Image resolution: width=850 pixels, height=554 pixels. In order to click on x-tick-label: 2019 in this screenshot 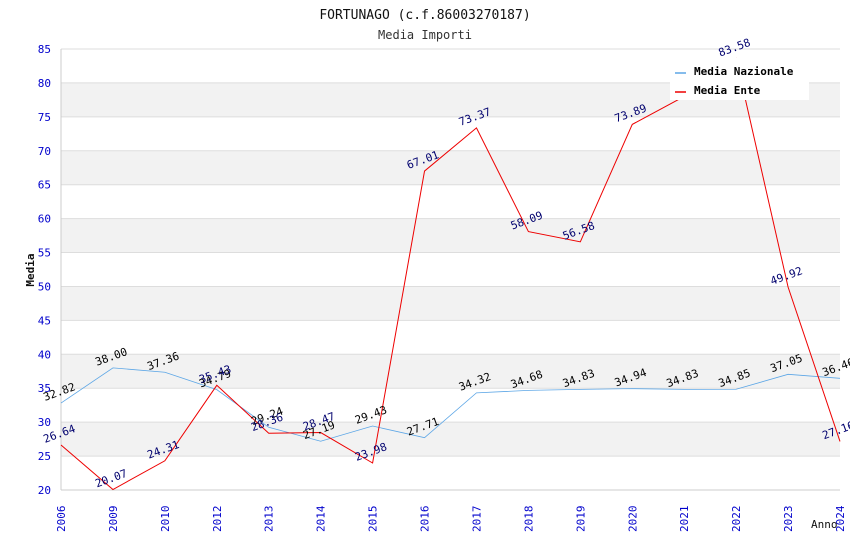, I will do `click(580, 519)`.